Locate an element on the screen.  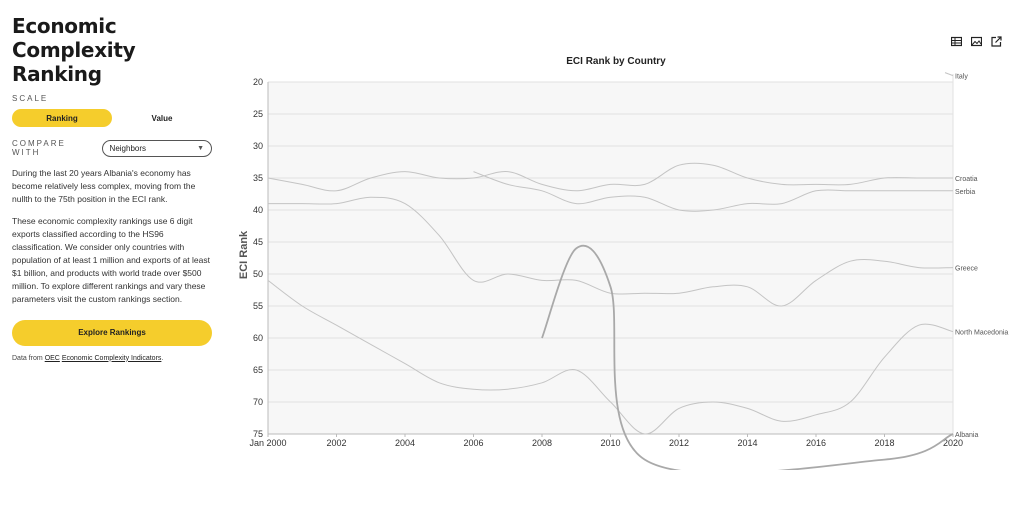
page-title: Economic Complexity Ranking is located at coordinates (74, 50).